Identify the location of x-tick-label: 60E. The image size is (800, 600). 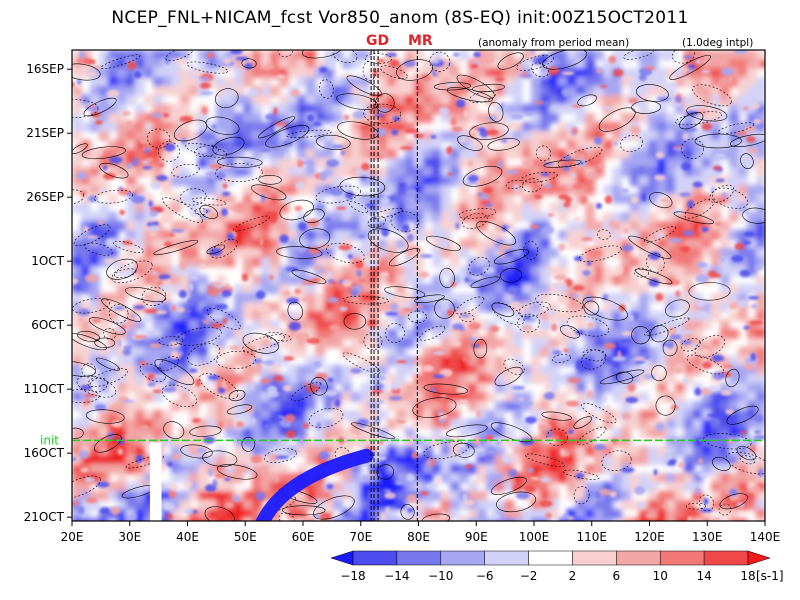
(303, 537).